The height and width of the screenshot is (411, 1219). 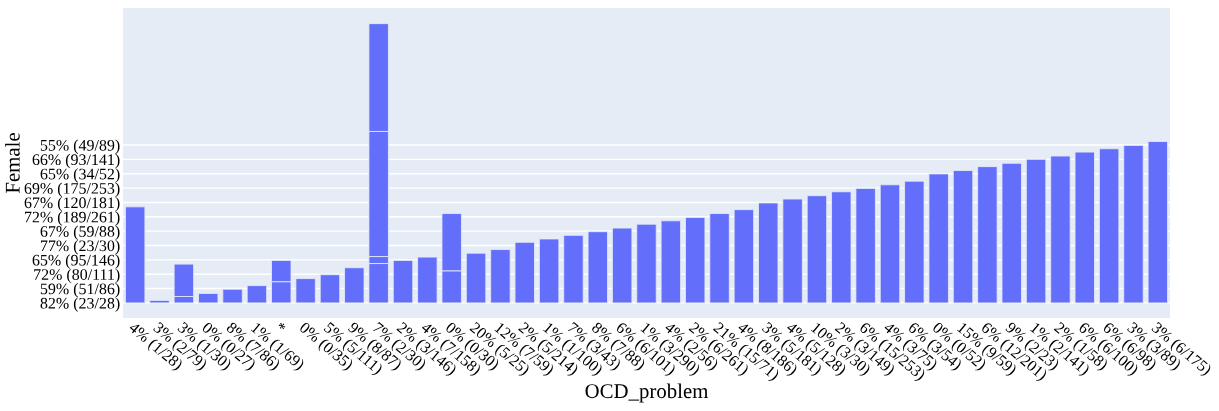 I want to click on text: 67% (120/181), so click(x=72, y=204).